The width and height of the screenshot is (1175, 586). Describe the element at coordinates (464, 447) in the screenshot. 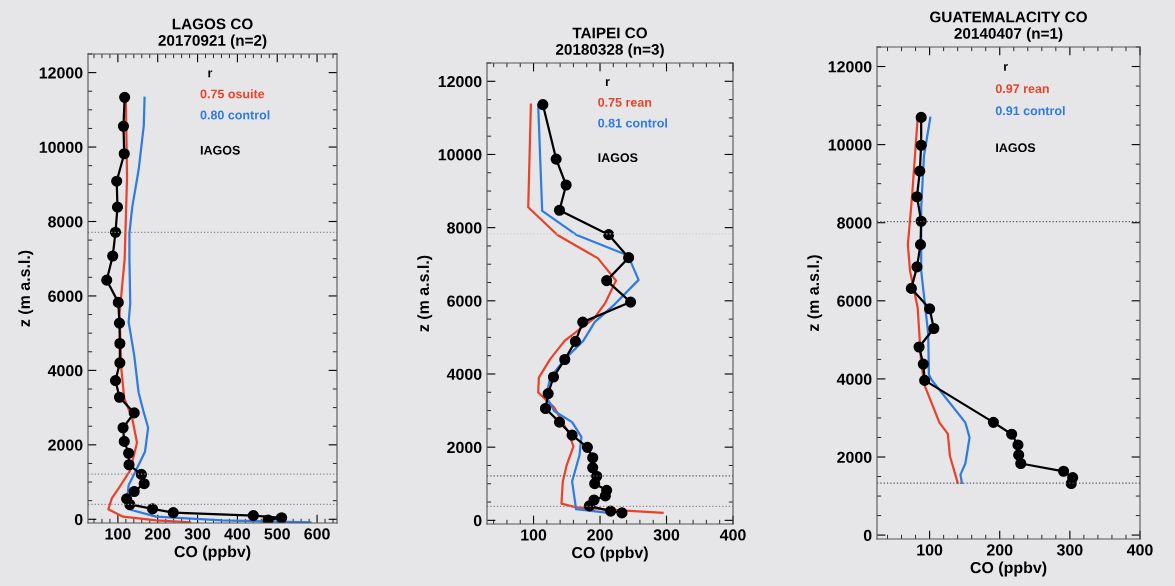

I see `y-tick-label: 2000` at that location.